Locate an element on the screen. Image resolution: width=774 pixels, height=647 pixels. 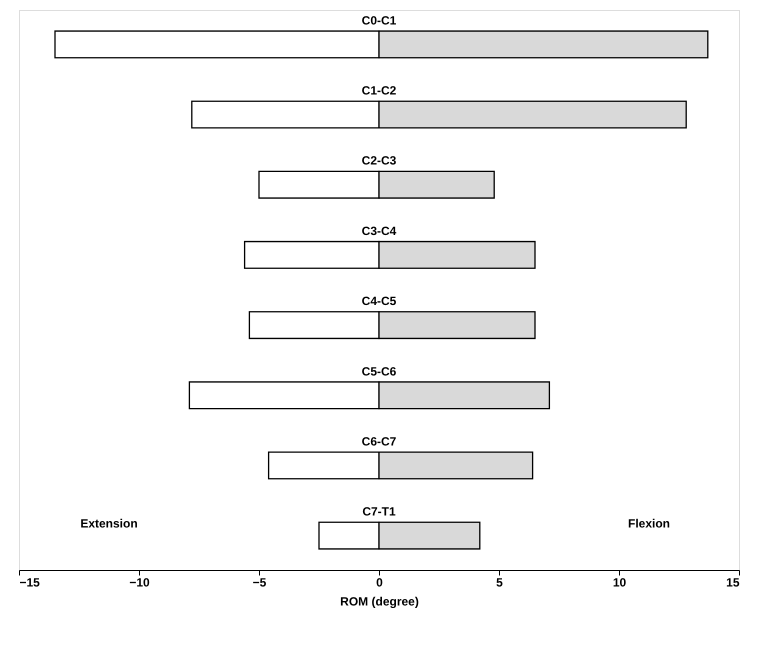
x-tick-label: −10 is located at coordinates (139, 583).